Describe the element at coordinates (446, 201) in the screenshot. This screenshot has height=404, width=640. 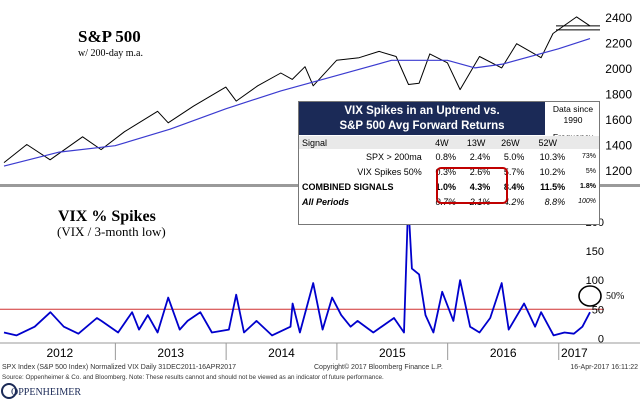
I see `cell-4w: 0.7%` at that location.